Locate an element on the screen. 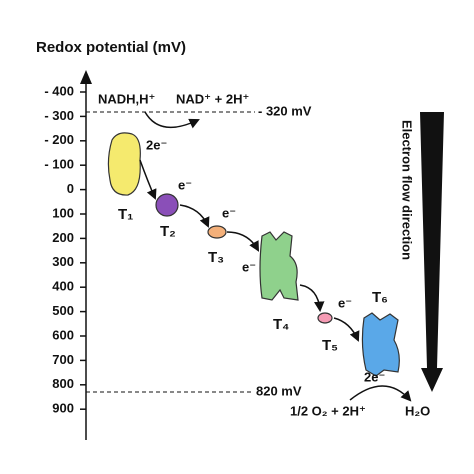 The height and width of the screenshot is (474, 474). carrier-label: T₁ is located at coordinates (125, 214).